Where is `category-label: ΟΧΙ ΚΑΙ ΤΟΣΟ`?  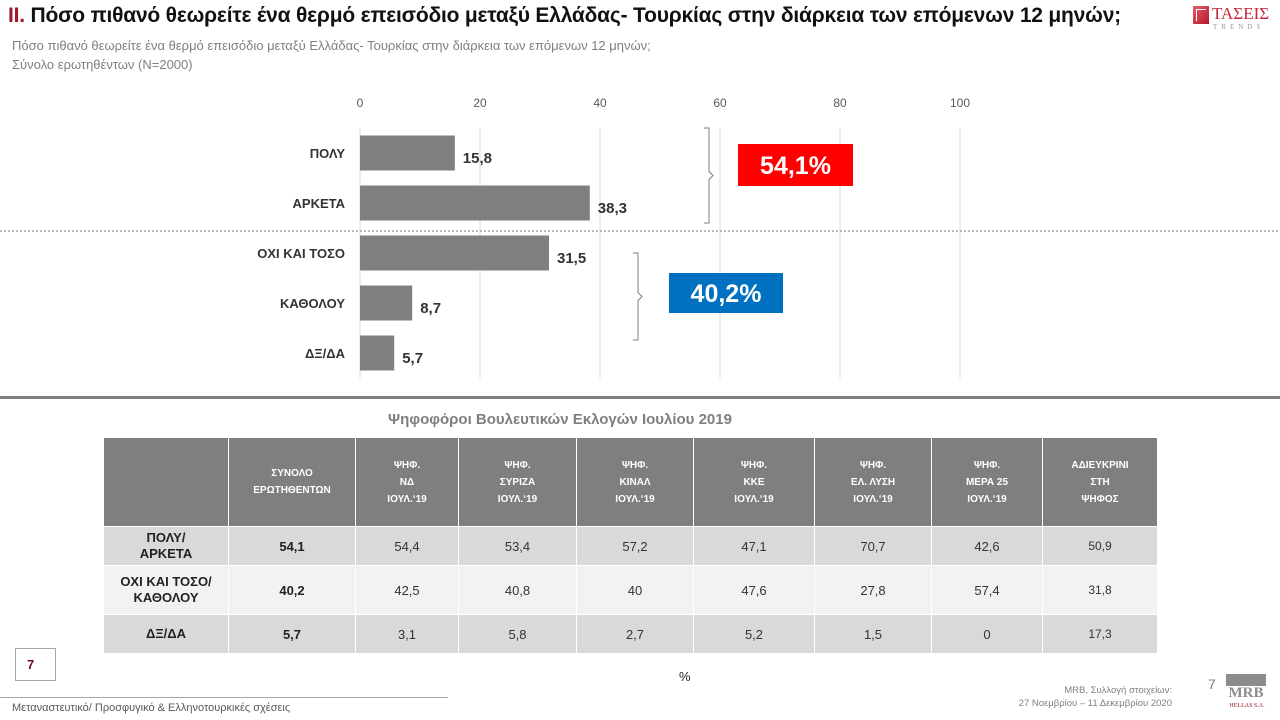
category-label: ΟΧΙ ΚΑΙ ΤΟΣΟ is located at coordinates (301, 253).